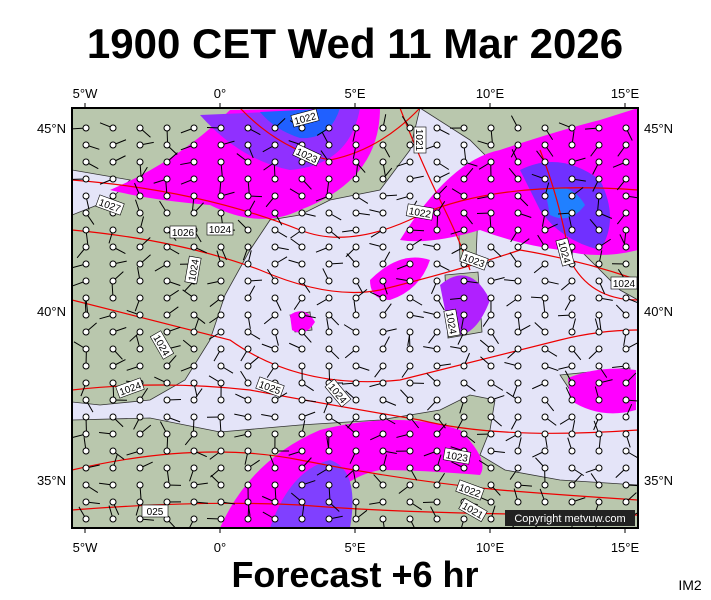  Describe the element at coordinates (183, 233) in the screenshot. I see `isobar-label-text: 1026` at that location.